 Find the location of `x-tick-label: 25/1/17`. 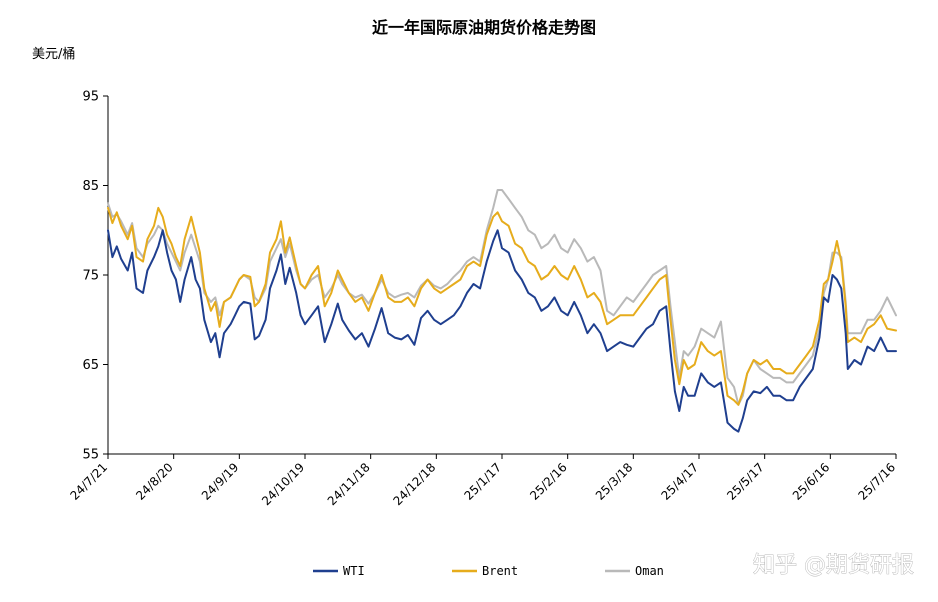

x-tick-label: 25/1/17 is located at coordinates (483, 481).